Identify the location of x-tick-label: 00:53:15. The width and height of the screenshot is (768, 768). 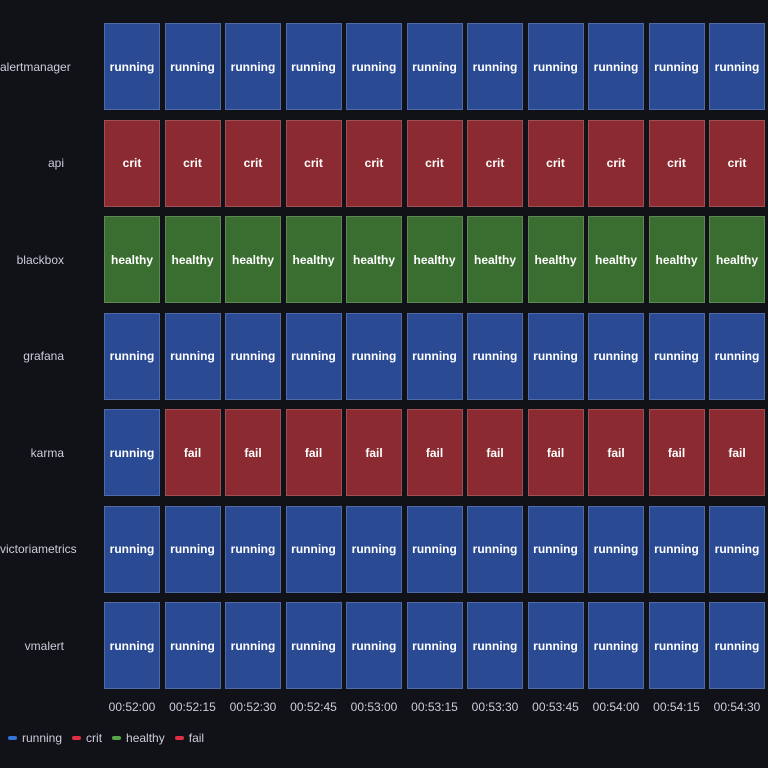
(434, 707).